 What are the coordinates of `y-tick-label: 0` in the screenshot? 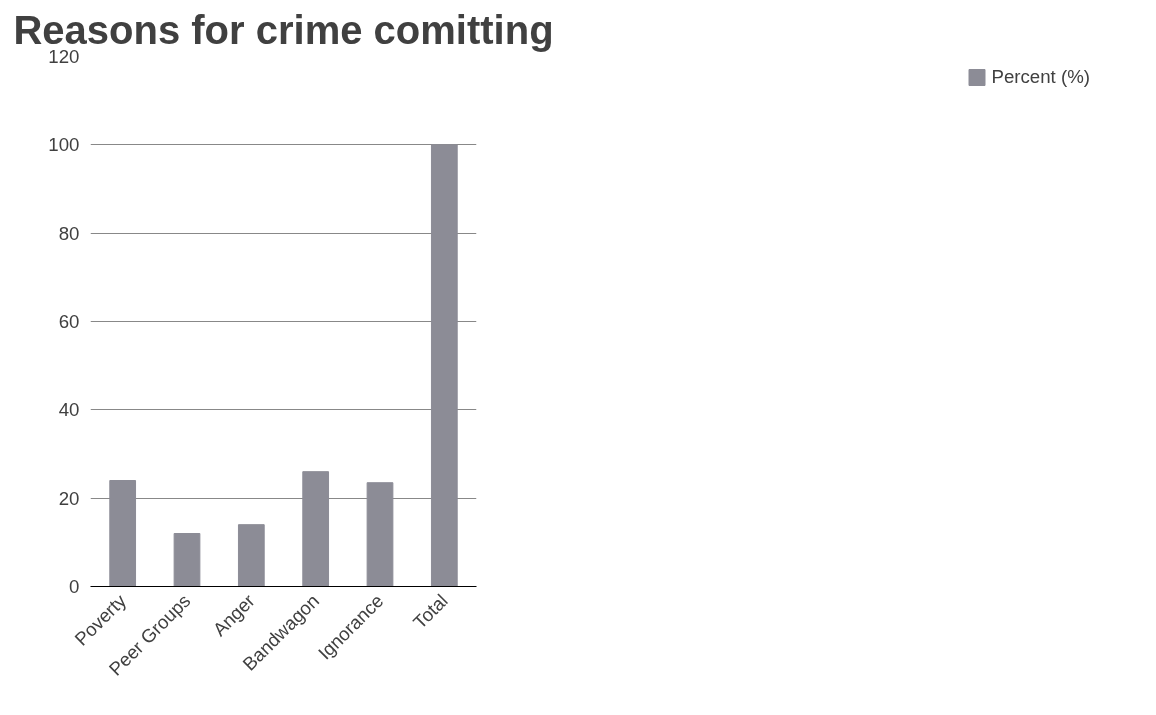 It's located at (74, 586).